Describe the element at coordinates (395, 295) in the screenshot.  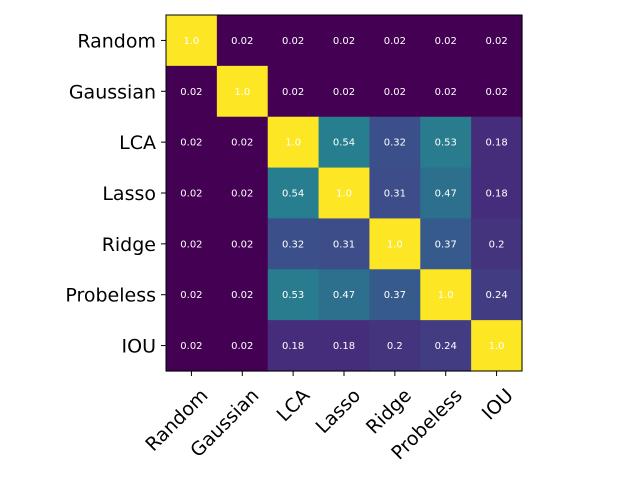
I see `heatmap-cell-probeless-ridge` at that location.